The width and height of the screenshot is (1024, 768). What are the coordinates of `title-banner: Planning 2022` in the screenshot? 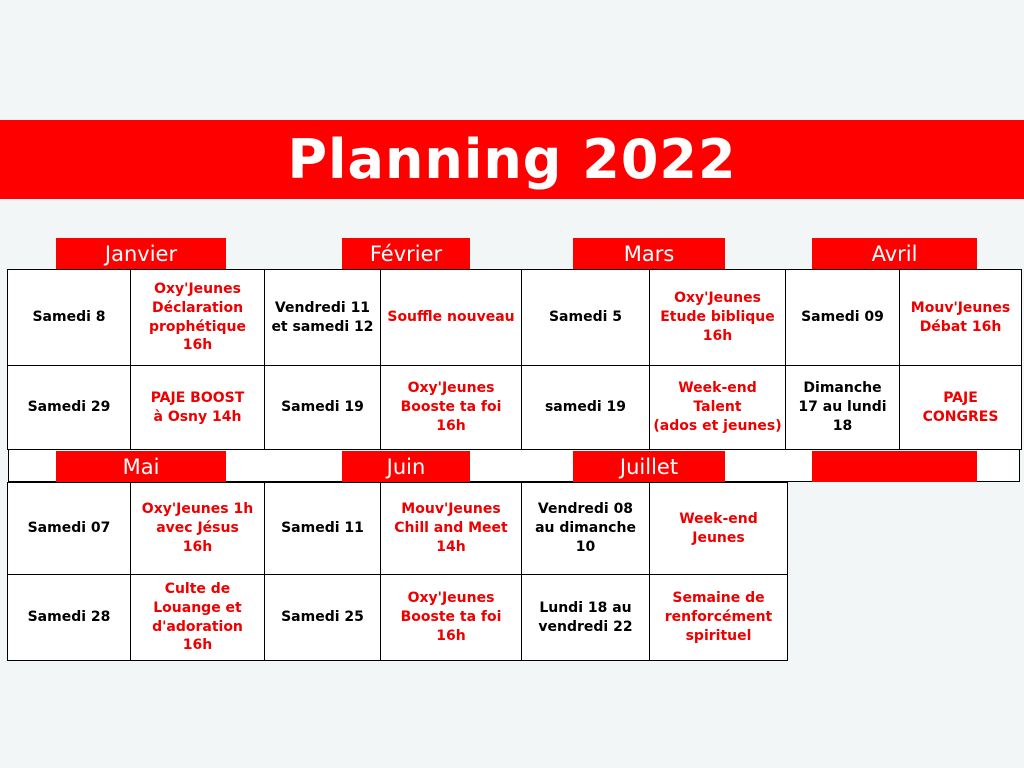 It's located at (512, 159).